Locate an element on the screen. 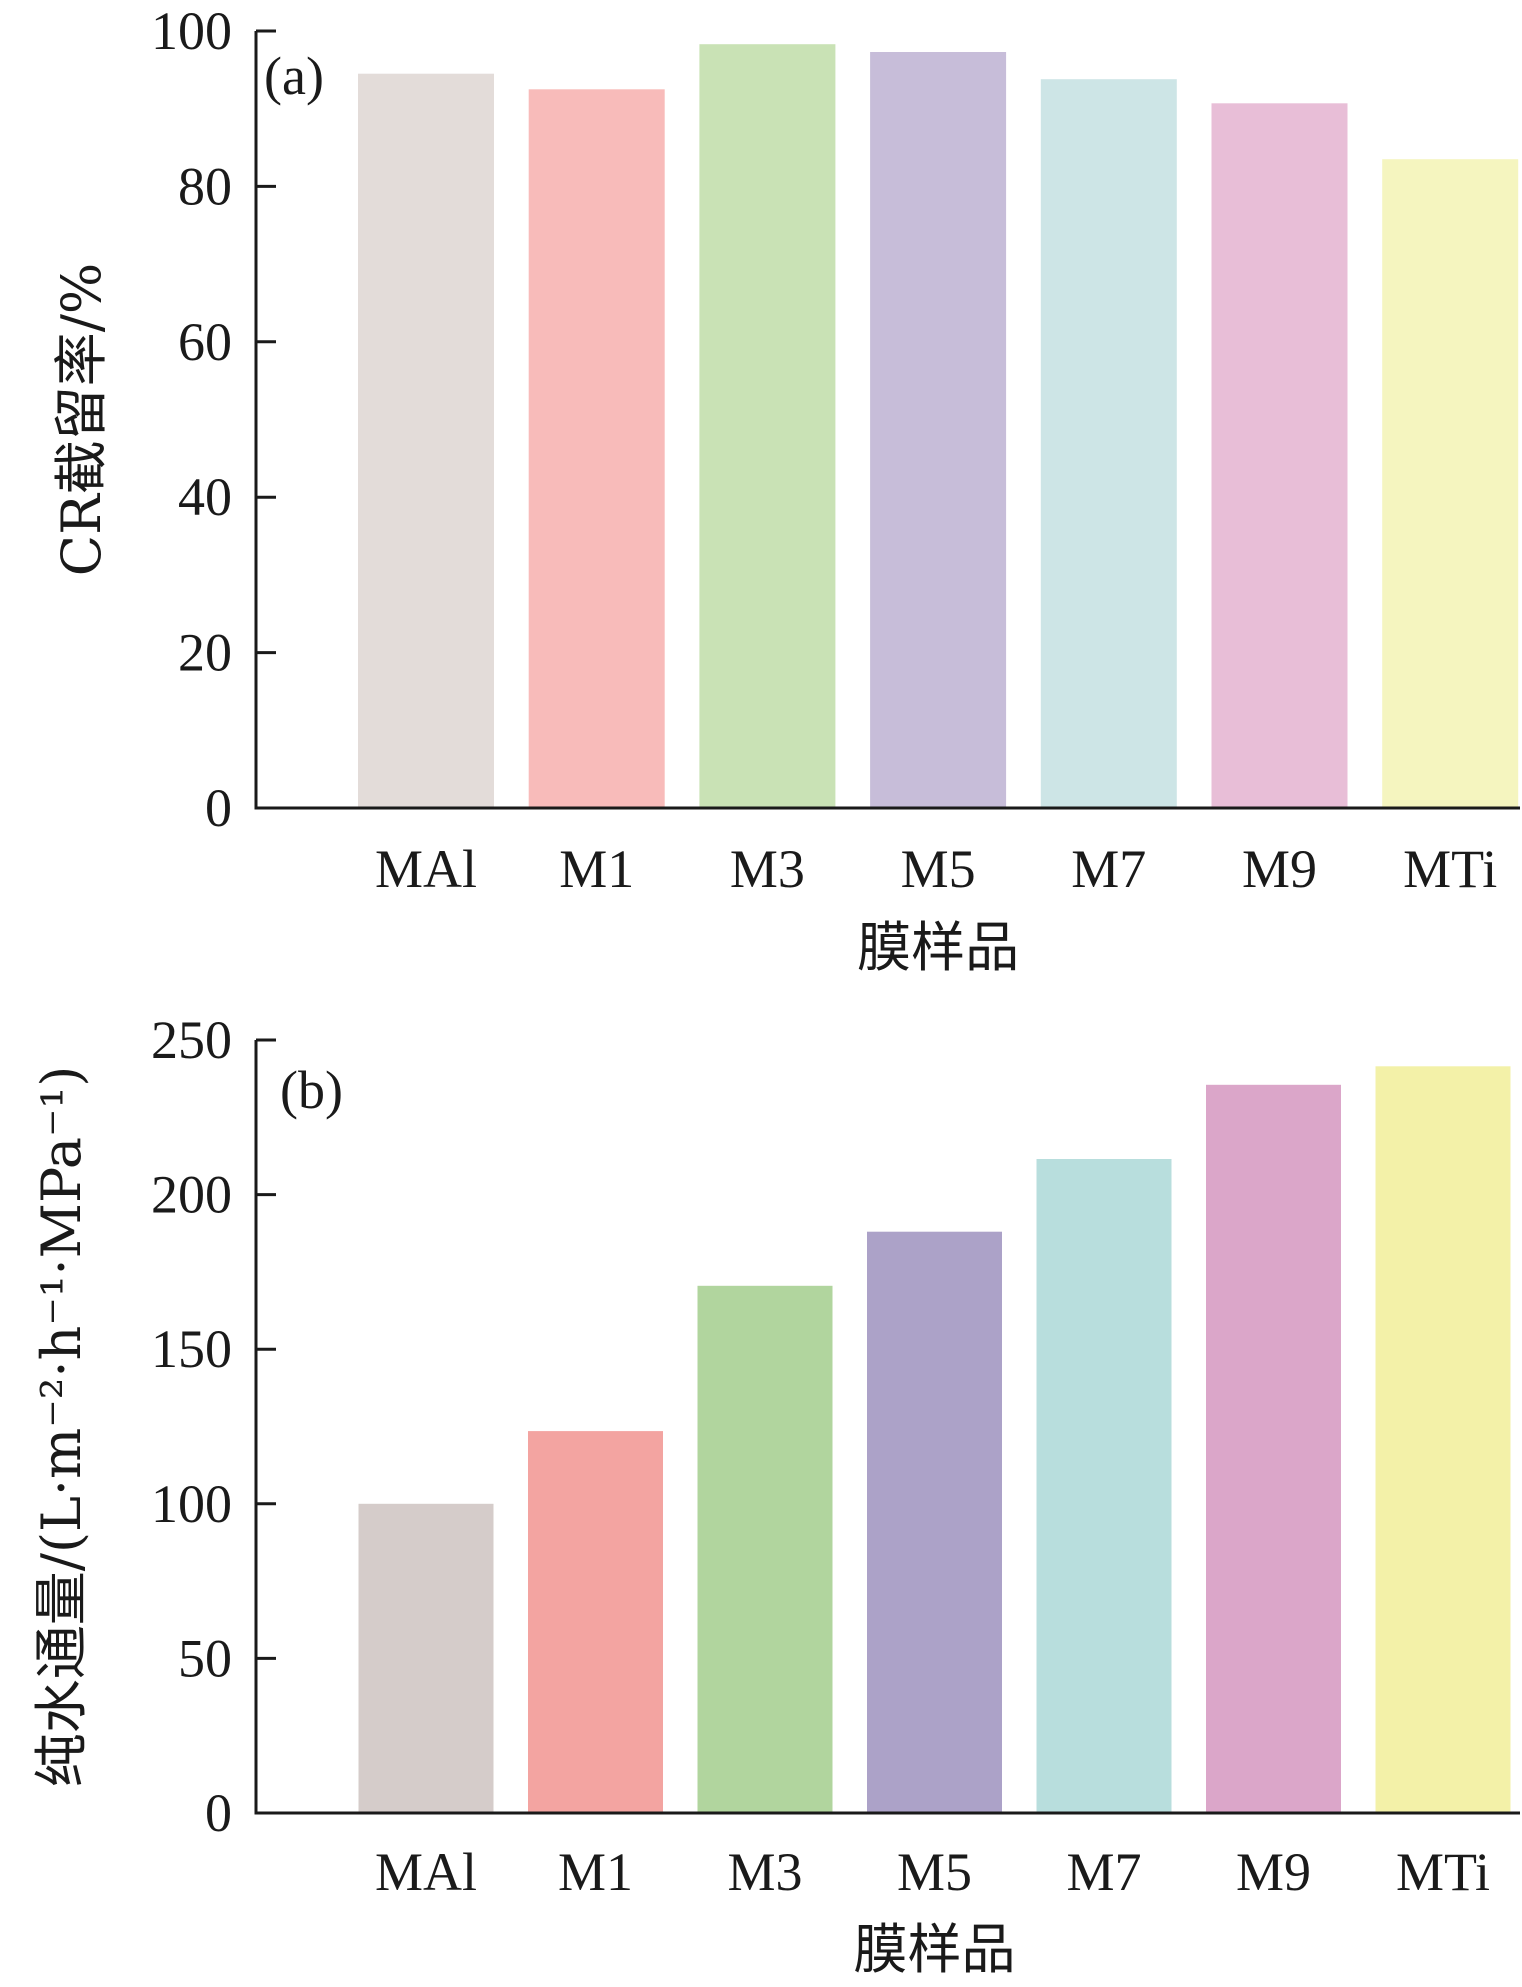 The height and width of the screenshot is (1987, 1522). bar-m7-b is located at coordinates (1104, 1486).